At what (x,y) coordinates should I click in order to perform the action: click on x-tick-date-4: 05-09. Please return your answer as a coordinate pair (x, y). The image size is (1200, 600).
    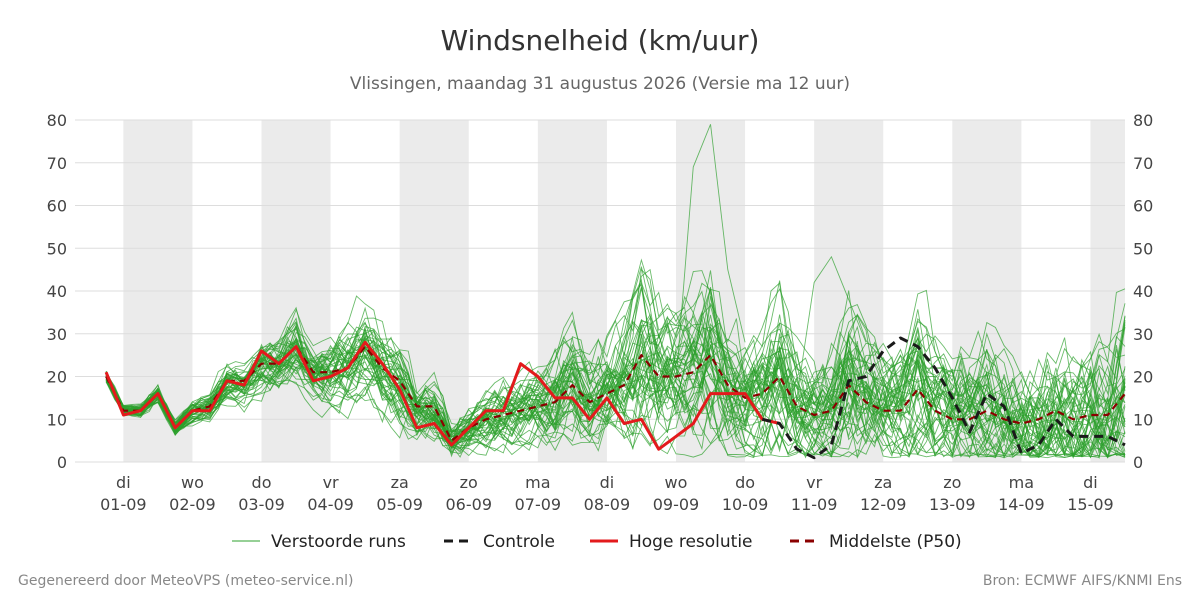
    Looking at the image, I should click on (399, 504).